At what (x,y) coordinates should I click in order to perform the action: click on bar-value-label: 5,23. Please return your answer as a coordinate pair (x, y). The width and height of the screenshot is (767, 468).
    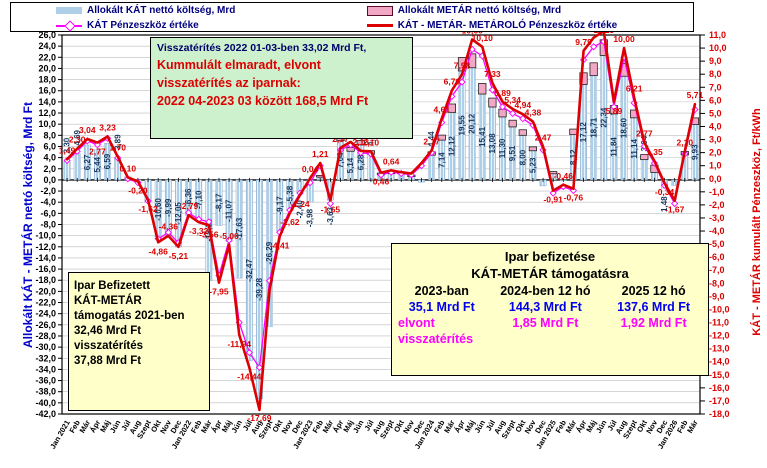
    Looking at the image, I should click on (533, 165).